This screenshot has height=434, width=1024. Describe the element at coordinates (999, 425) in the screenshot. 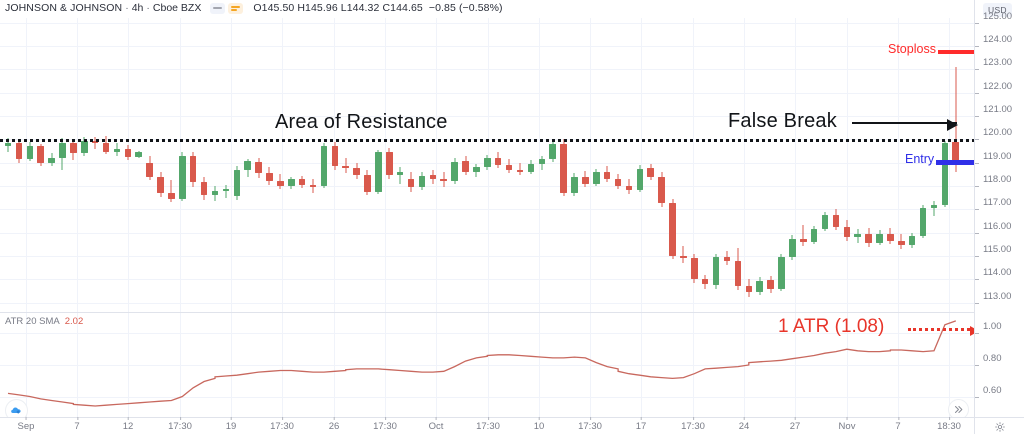

I see `chart-settings-button` at that location.